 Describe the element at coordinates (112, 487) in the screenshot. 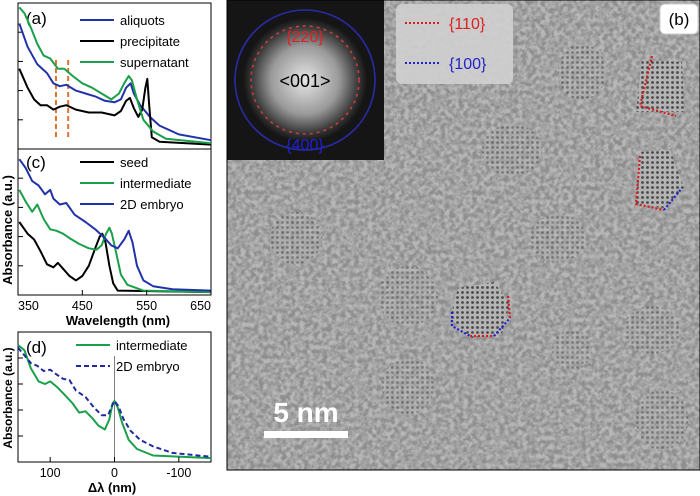

I see `panel-d-xlabel: Δλ (nm)` at that location.